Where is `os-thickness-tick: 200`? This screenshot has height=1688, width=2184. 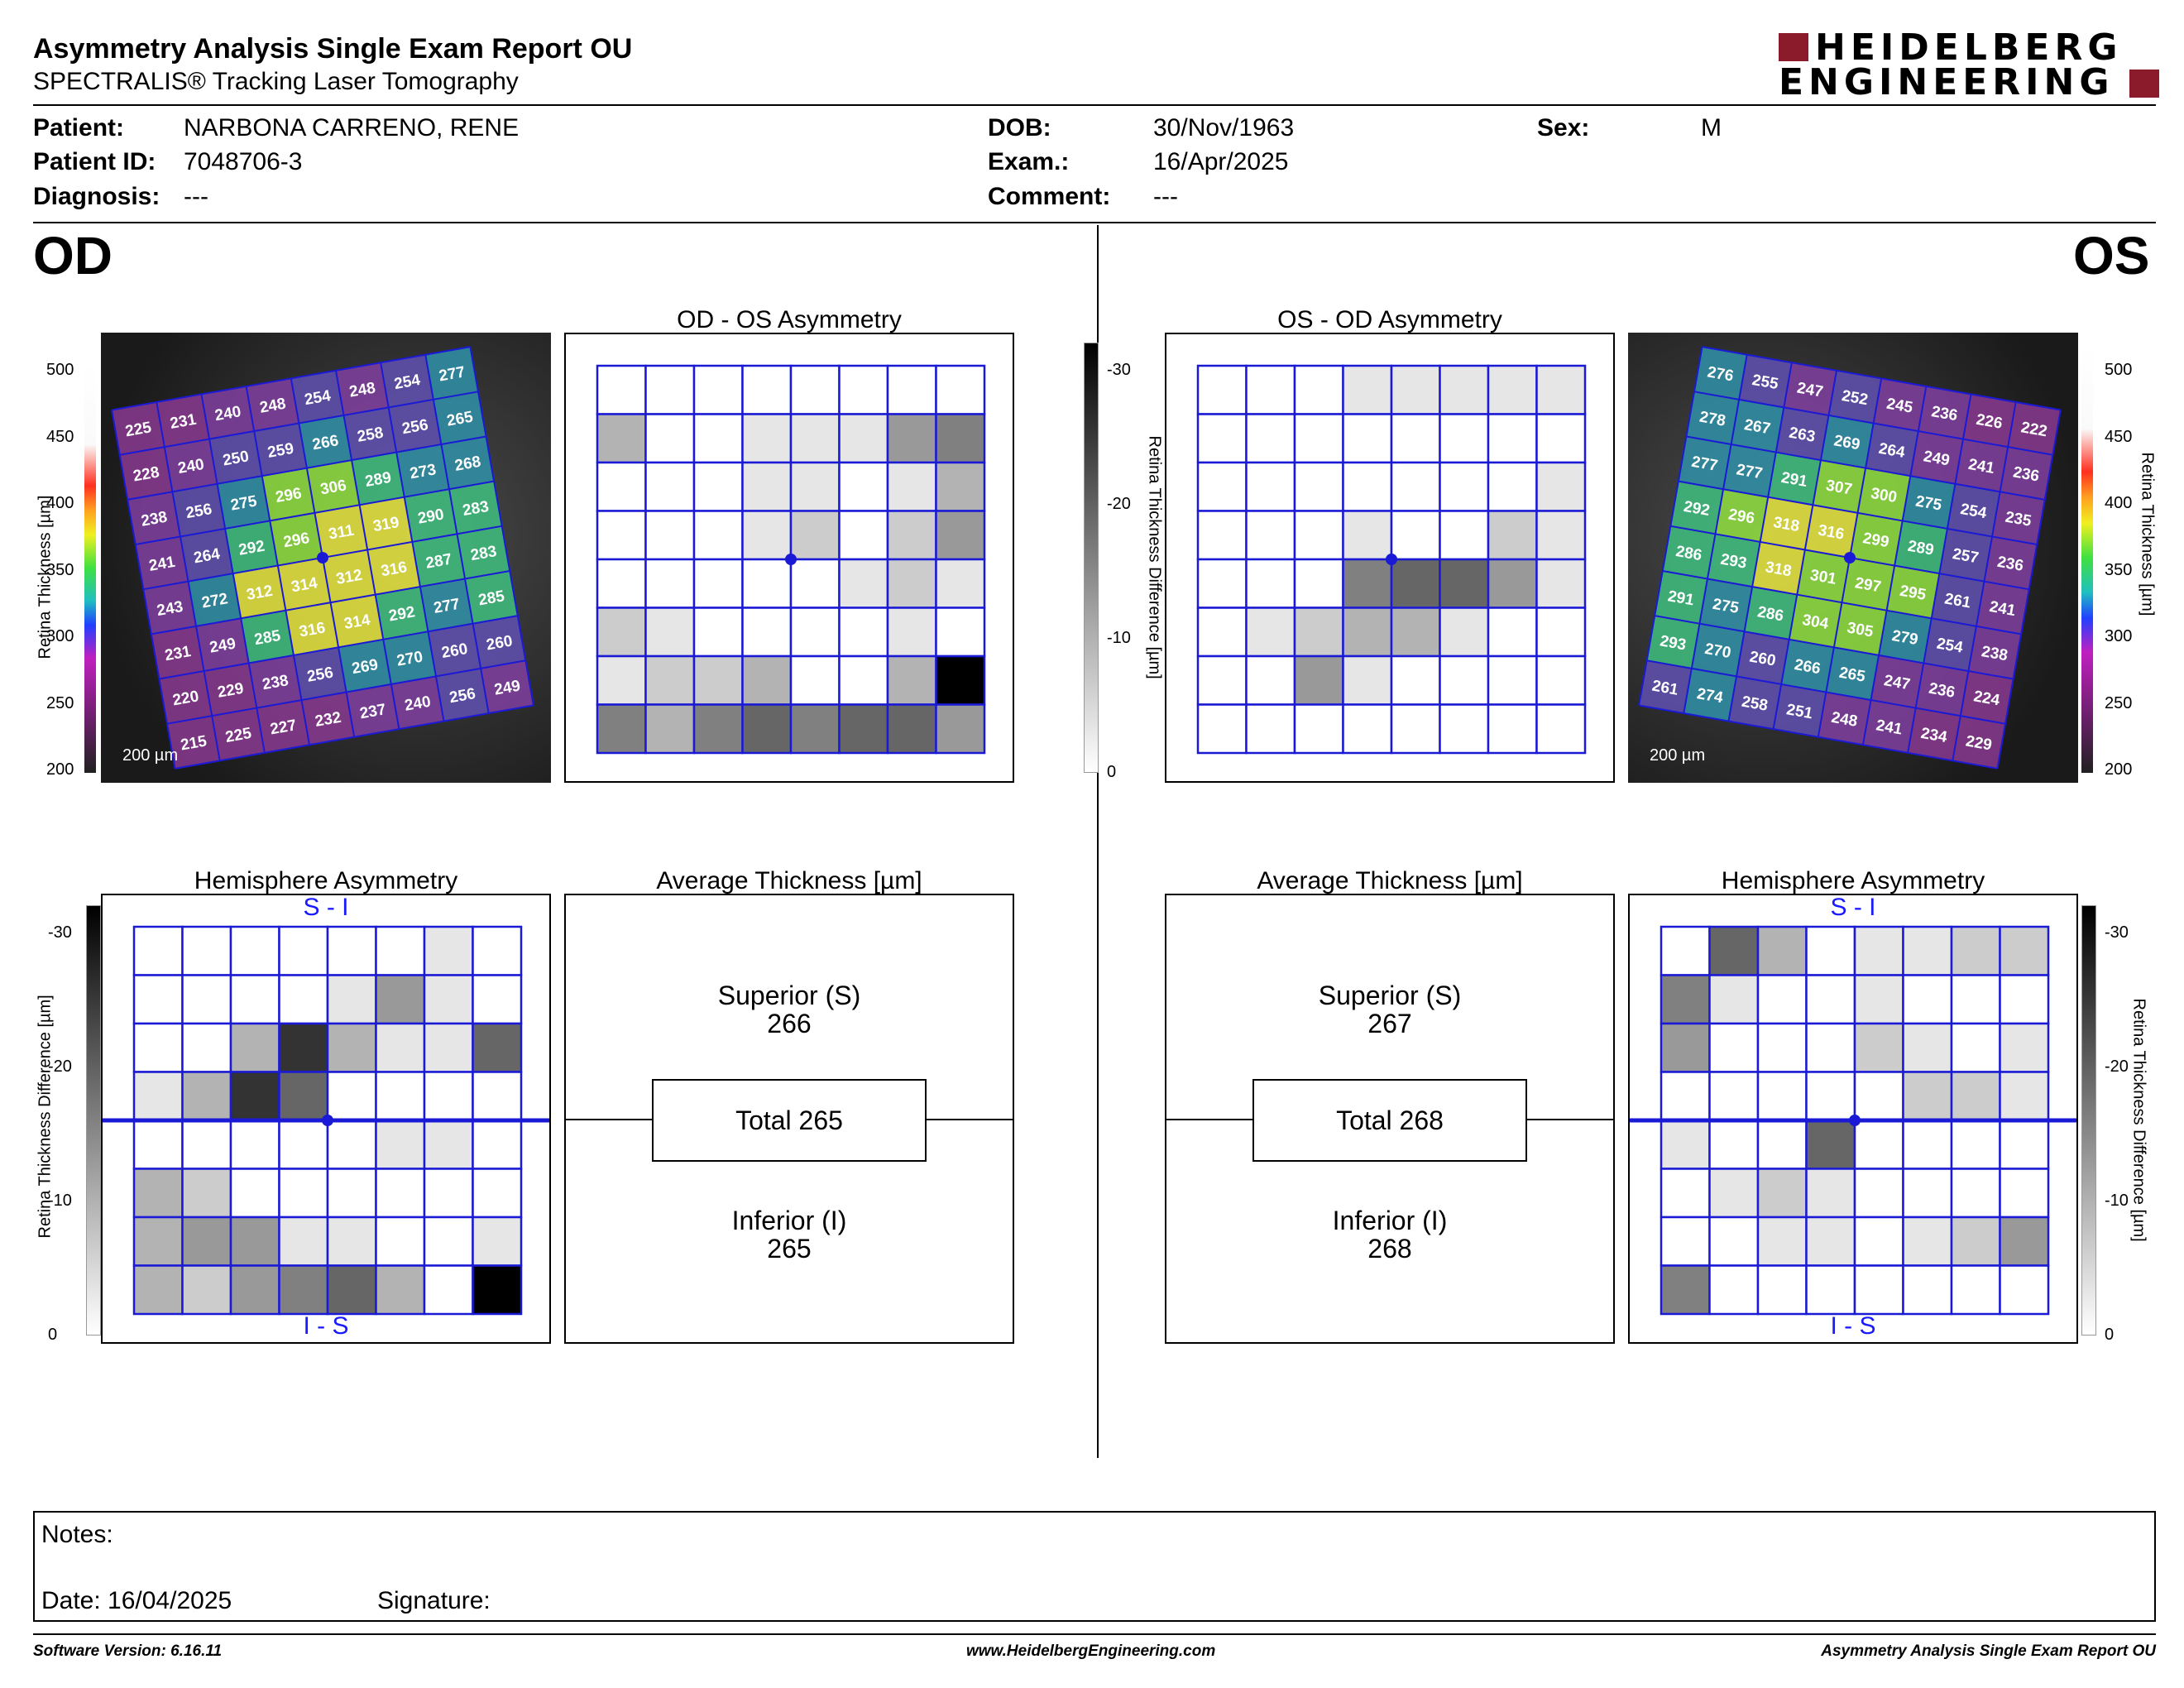 os-thickness-tick: 200 is located at coordinates (2119, 769).